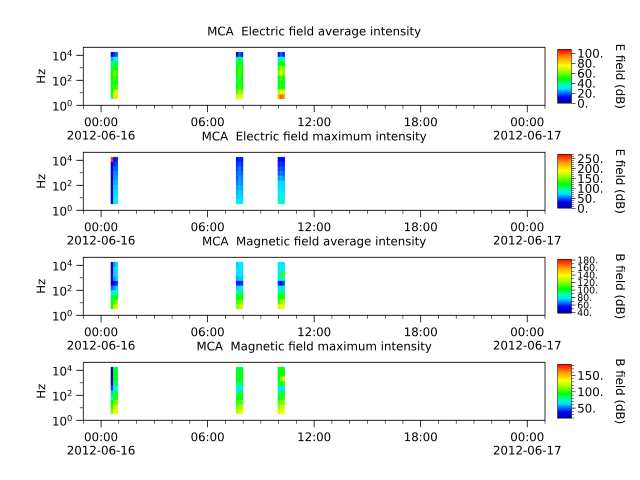 Image resolution: width=640 pixels, height=480 pixels. Describe the element at coordinates (315, 347) in the screenshot. I see `chart-title: MCA Magnetic field maximum intensity` at that location.